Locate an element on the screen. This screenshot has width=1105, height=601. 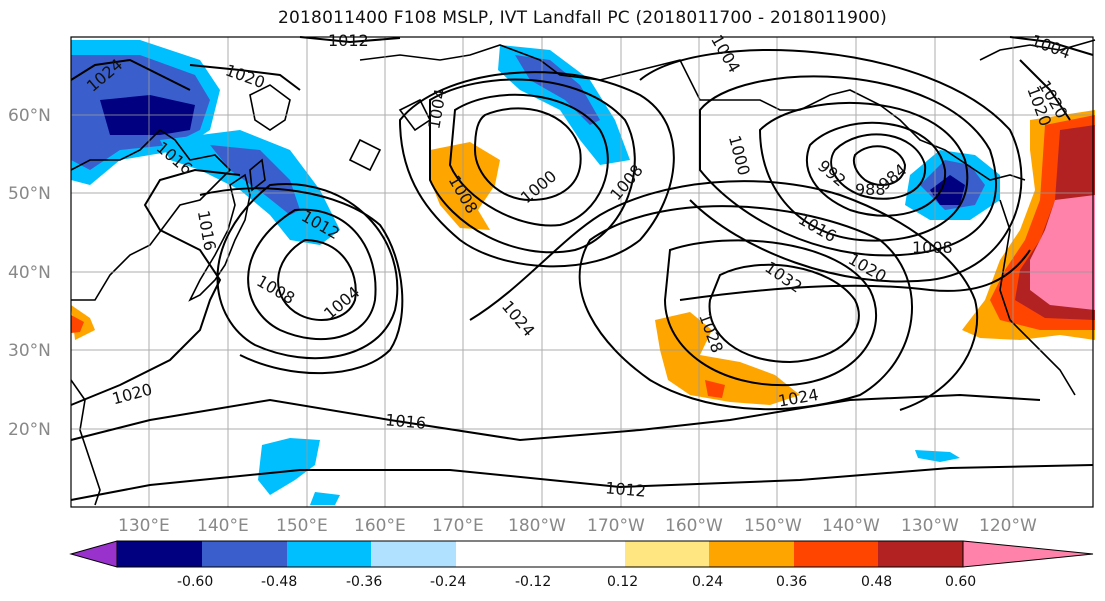
lon-label: 150°E is located at coordinates (302, 526).